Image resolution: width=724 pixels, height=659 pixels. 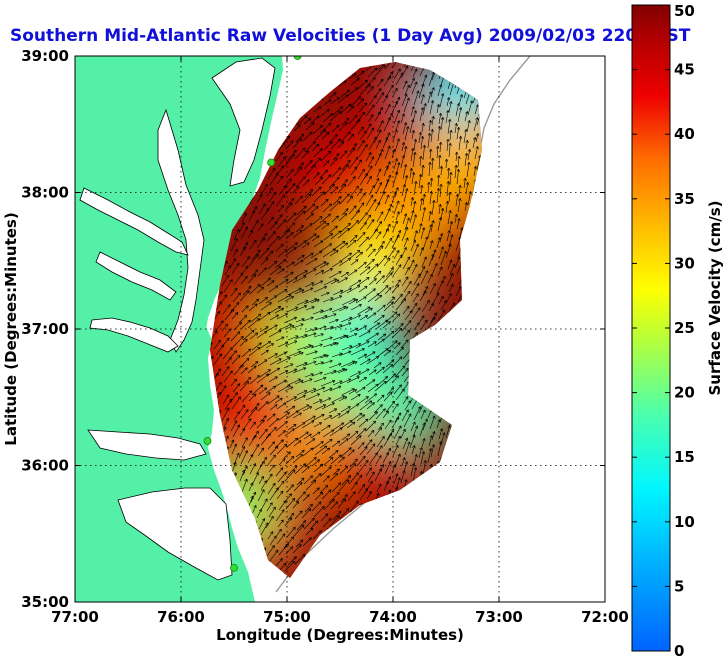 What do you see at coordinates (679, 586) in the screenshot?
I see `colorbar-tick-label: 5` at bounding box center [679, 586].